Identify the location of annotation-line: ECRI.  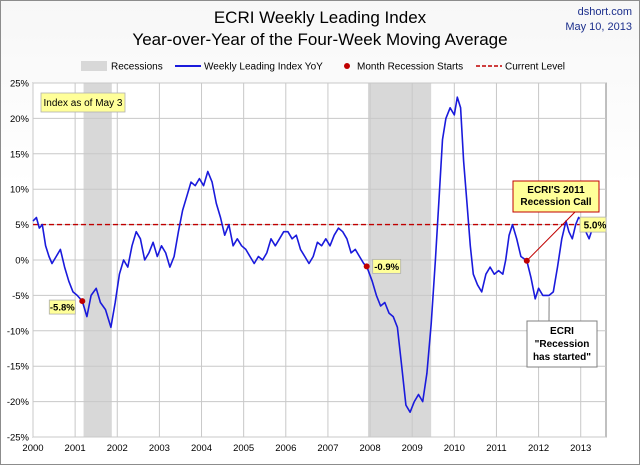
(562, 331).